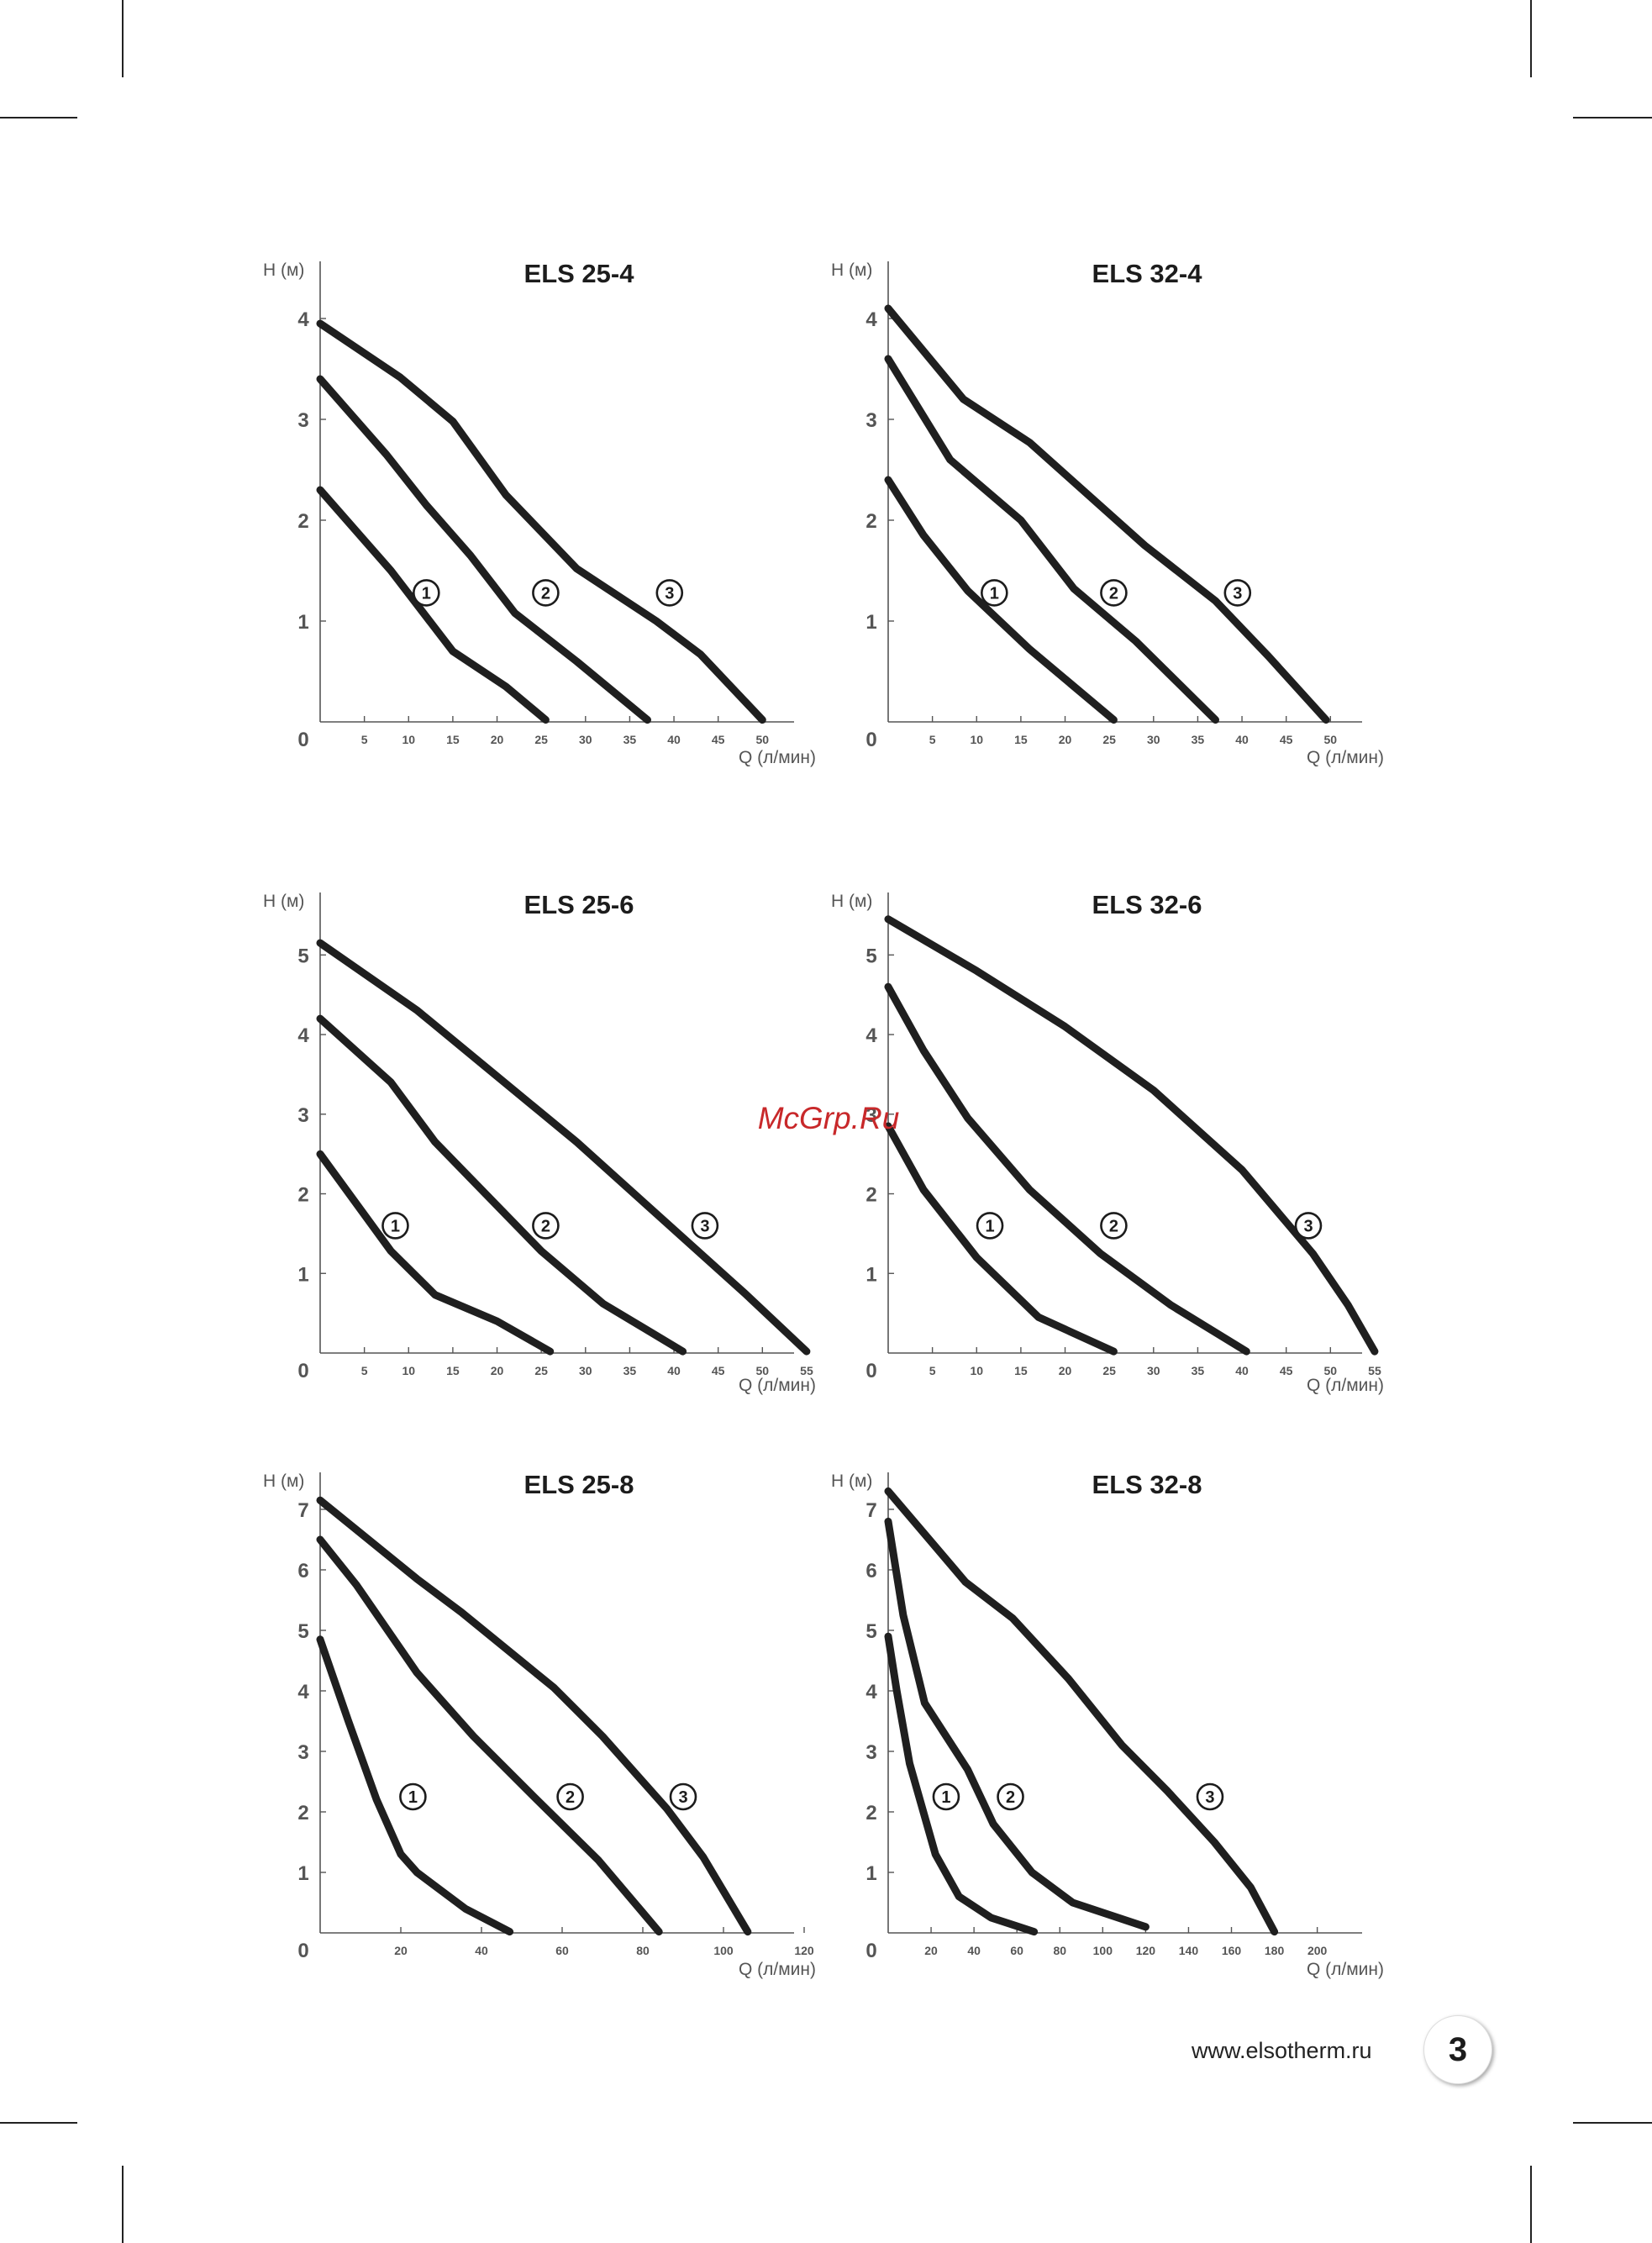  I want to click on x-tick-label: 25, so click(541, 739).